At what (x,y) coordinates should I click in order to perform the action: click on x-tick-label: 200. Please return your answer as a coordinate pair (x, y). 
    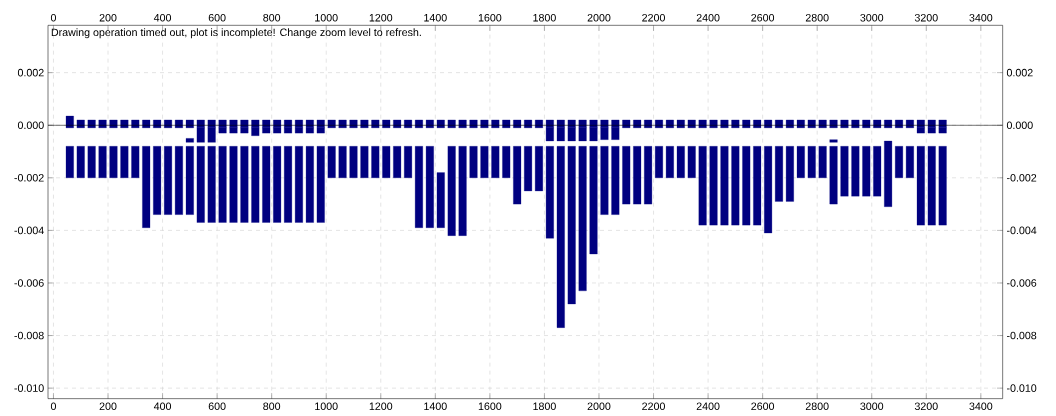
    Looking at the image, I should click on (108, 17).